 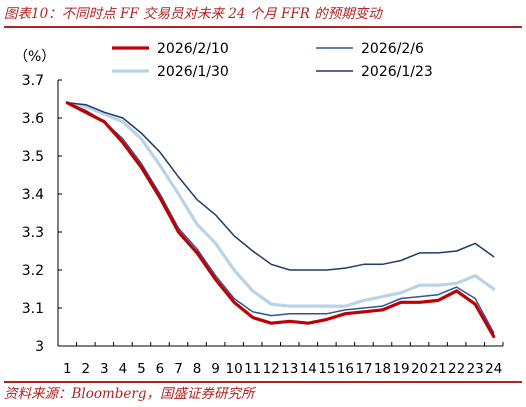 I want to click on x-tick-label: 16, so click(x=345, y=369).